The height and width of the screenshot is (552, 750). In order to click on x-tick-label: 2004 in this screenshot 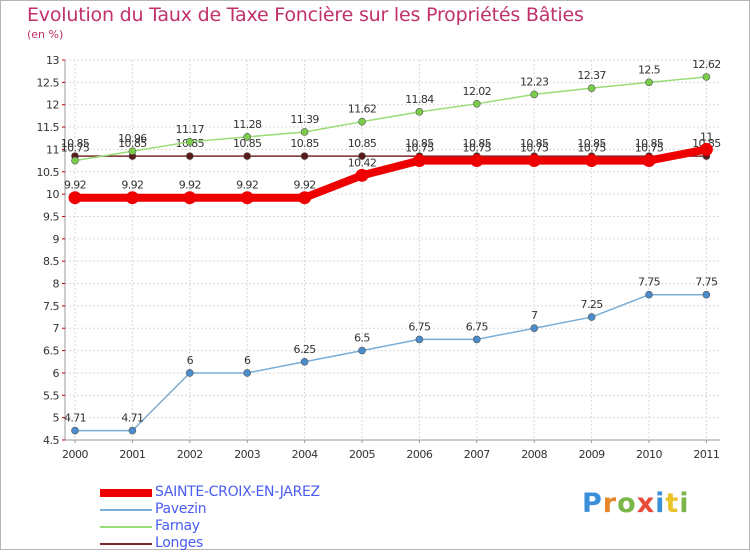, I will do `click(305, 454)`.